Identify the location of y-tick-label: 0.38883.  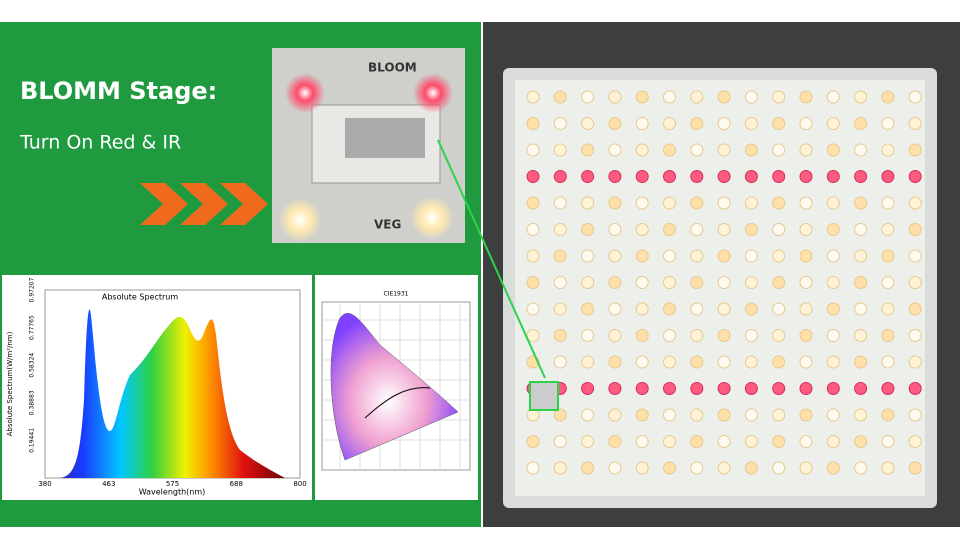
(32, 402).